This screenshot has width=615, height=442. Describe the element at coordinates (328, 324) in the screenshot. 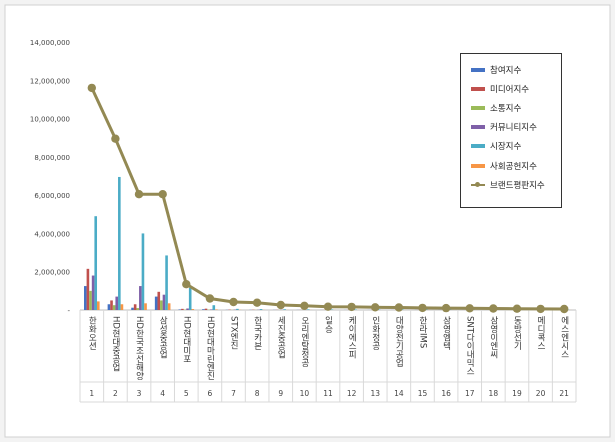

I see `x-category-label: 일승` at that location.